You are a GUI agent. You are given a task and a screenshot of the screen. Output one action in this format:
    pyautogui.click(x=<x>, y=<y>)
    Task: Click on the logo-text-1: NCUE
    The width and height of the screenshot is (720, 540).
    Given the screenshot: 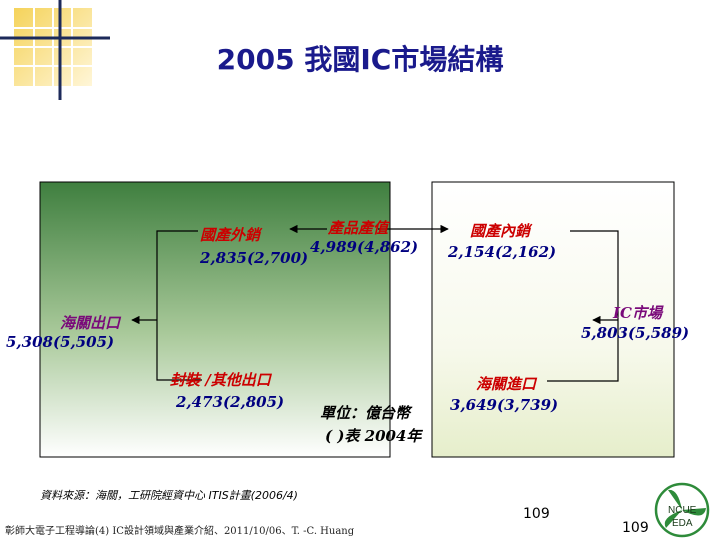 What is the action you would take?
    pyautogui.click(x=682, y=510)
    